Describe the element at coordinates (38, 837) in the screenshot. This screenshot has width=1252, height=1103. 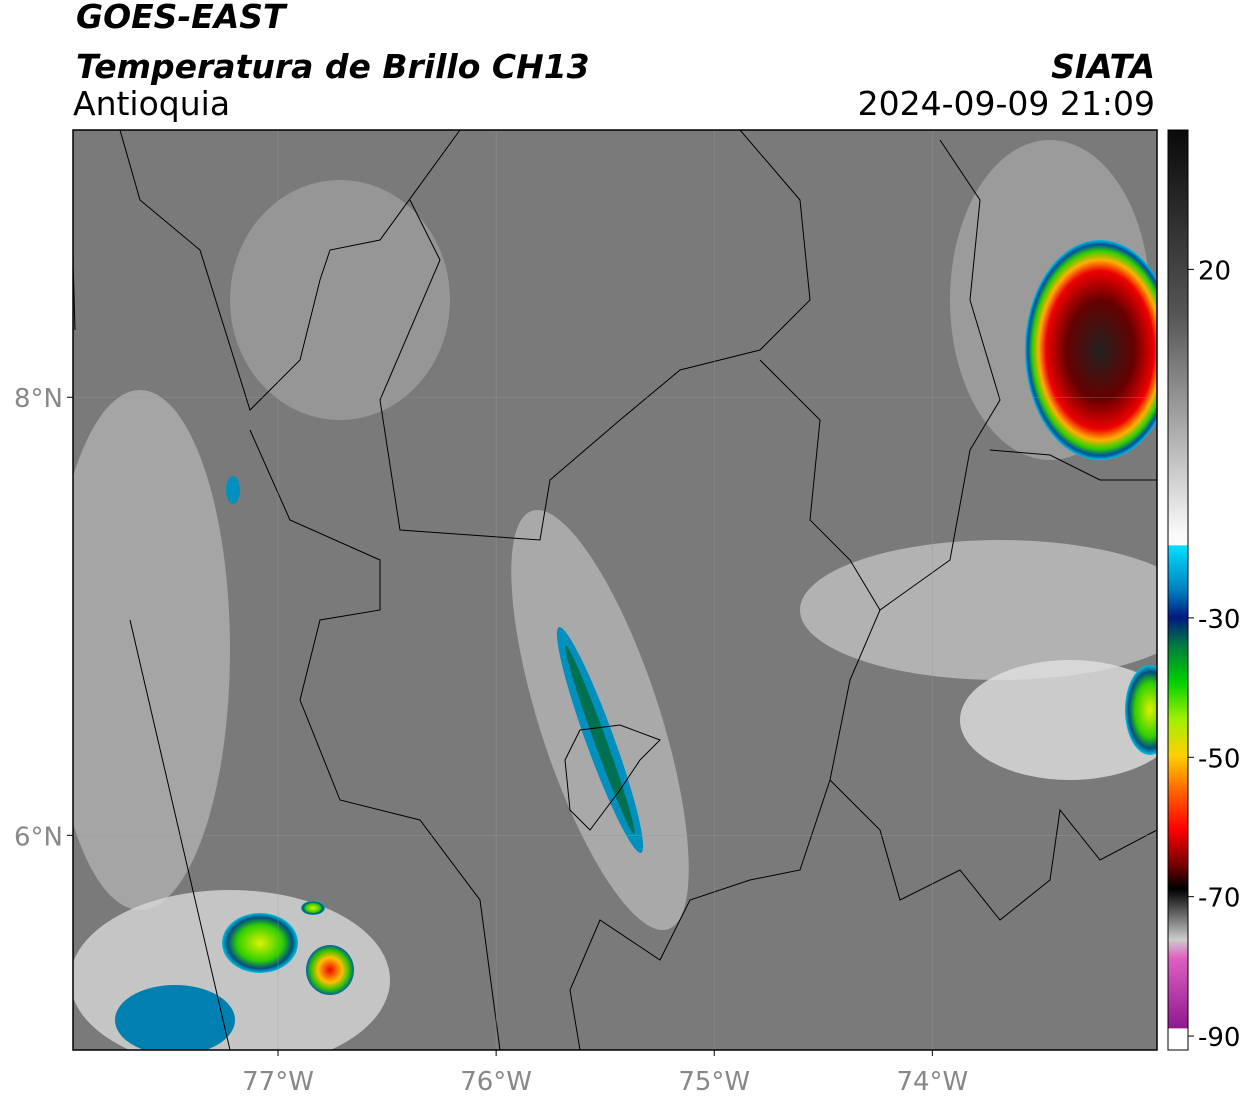
I see `y-tick-label: 6°N` at that location.